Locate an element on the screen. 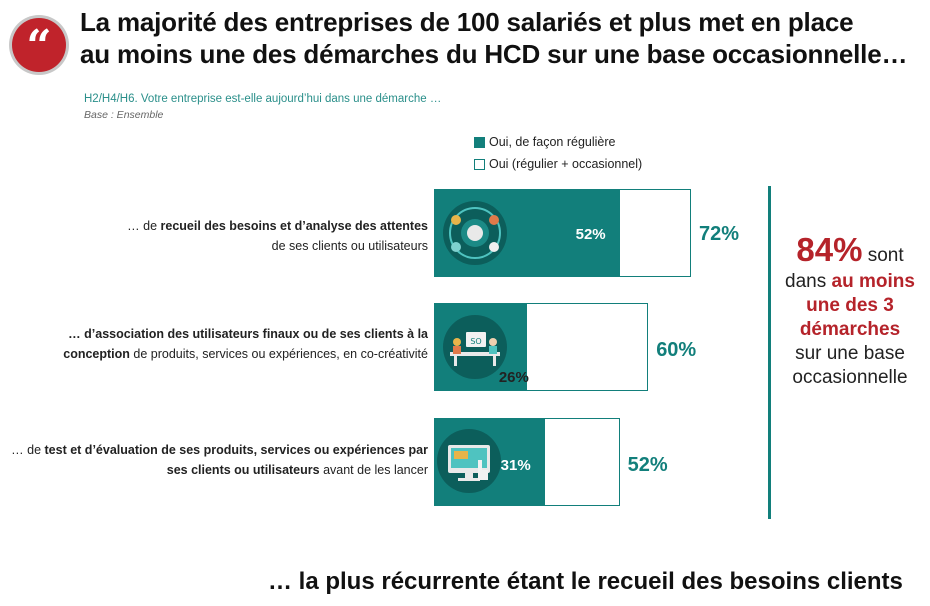 The width and height of the screenshot is (930, 606). callout-highlight: au moins une des 3 démarches is located at coordinates (857, 305).